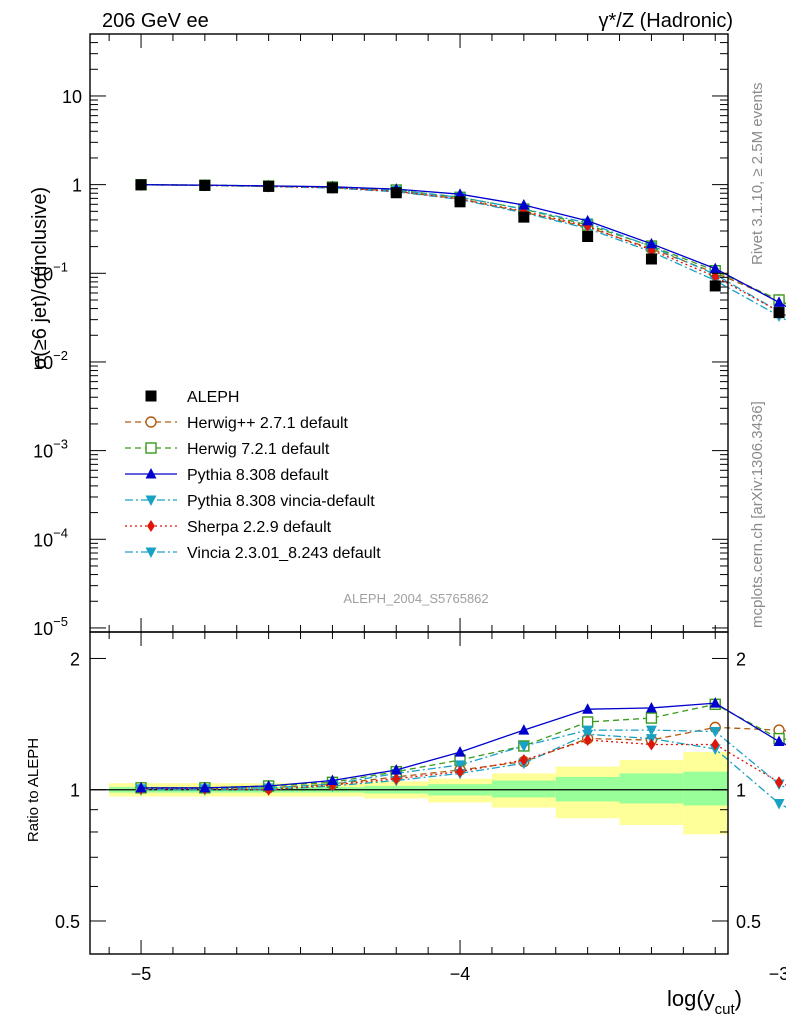 The width and height of the screenshot is (786, 1024). Describe the element at coordinates (50, 537) in the screenshot. I see `main-y-tick-label: 10⁻⁴` at that location.